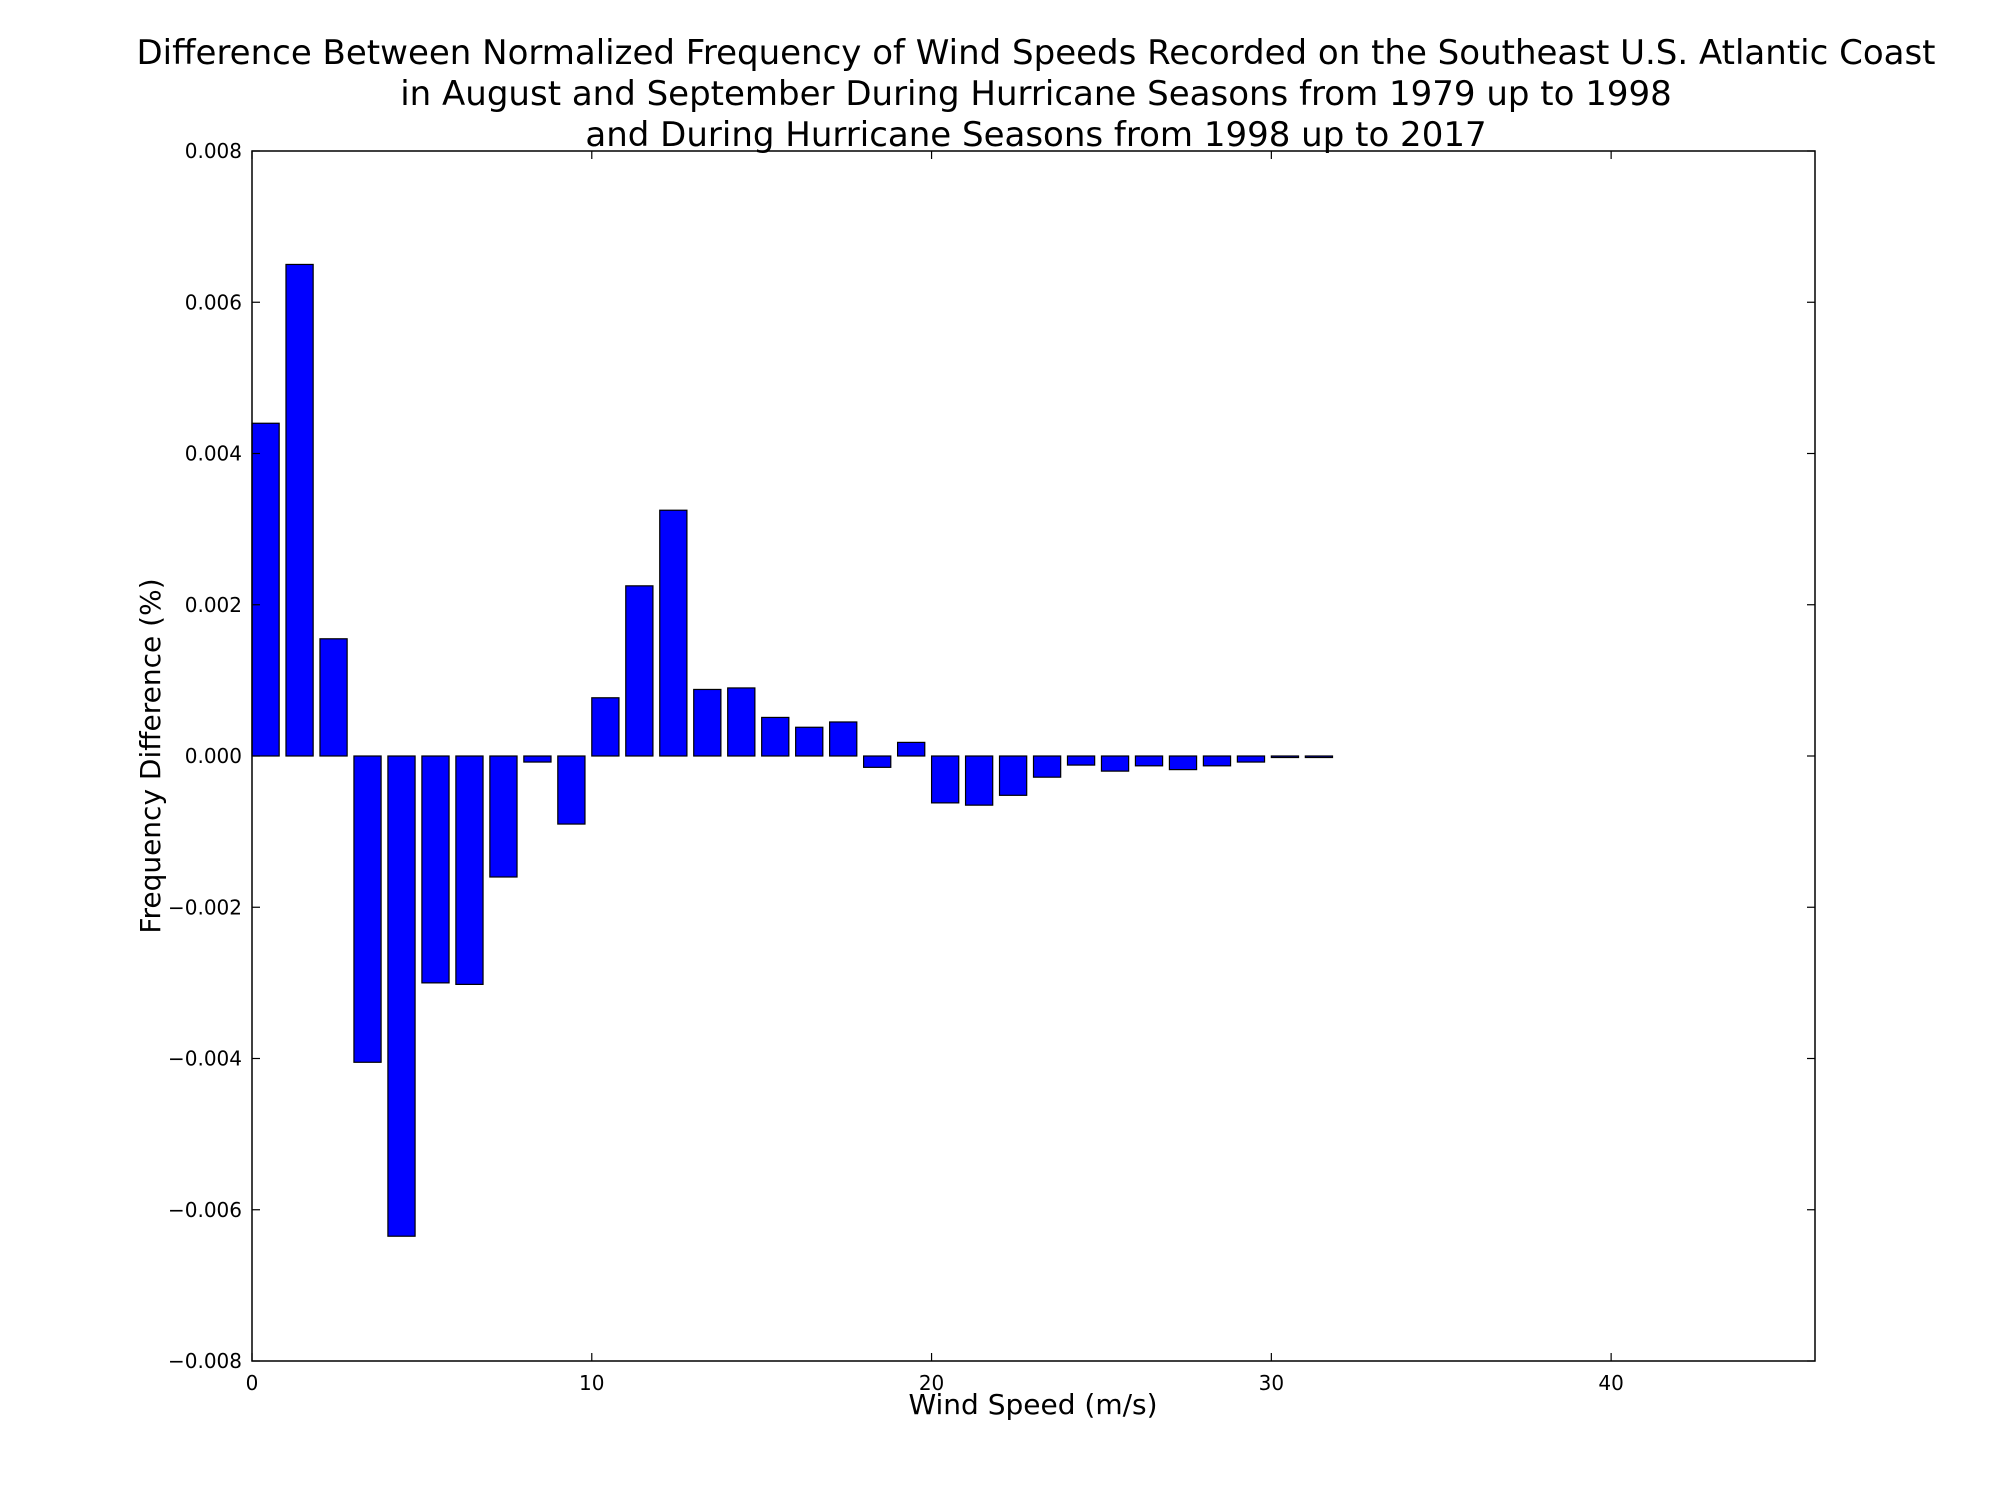 The width and height of the screenshot is (2000, 1500). I want to click on y-axis-label: Frequency Difference (%), so click(150, 755).